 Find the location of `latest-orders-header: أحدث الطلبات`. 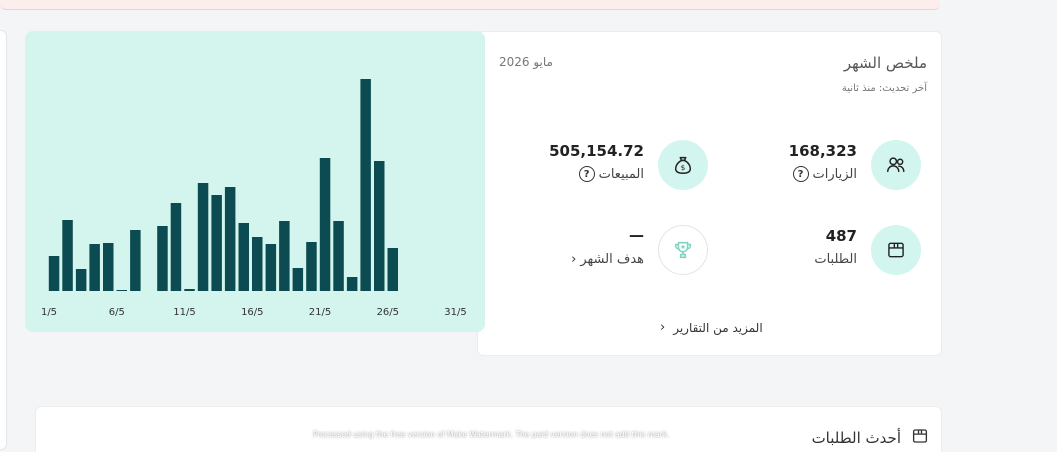

latest-orders-header: أحدث الطلبات is located at coordinates (870, 438).